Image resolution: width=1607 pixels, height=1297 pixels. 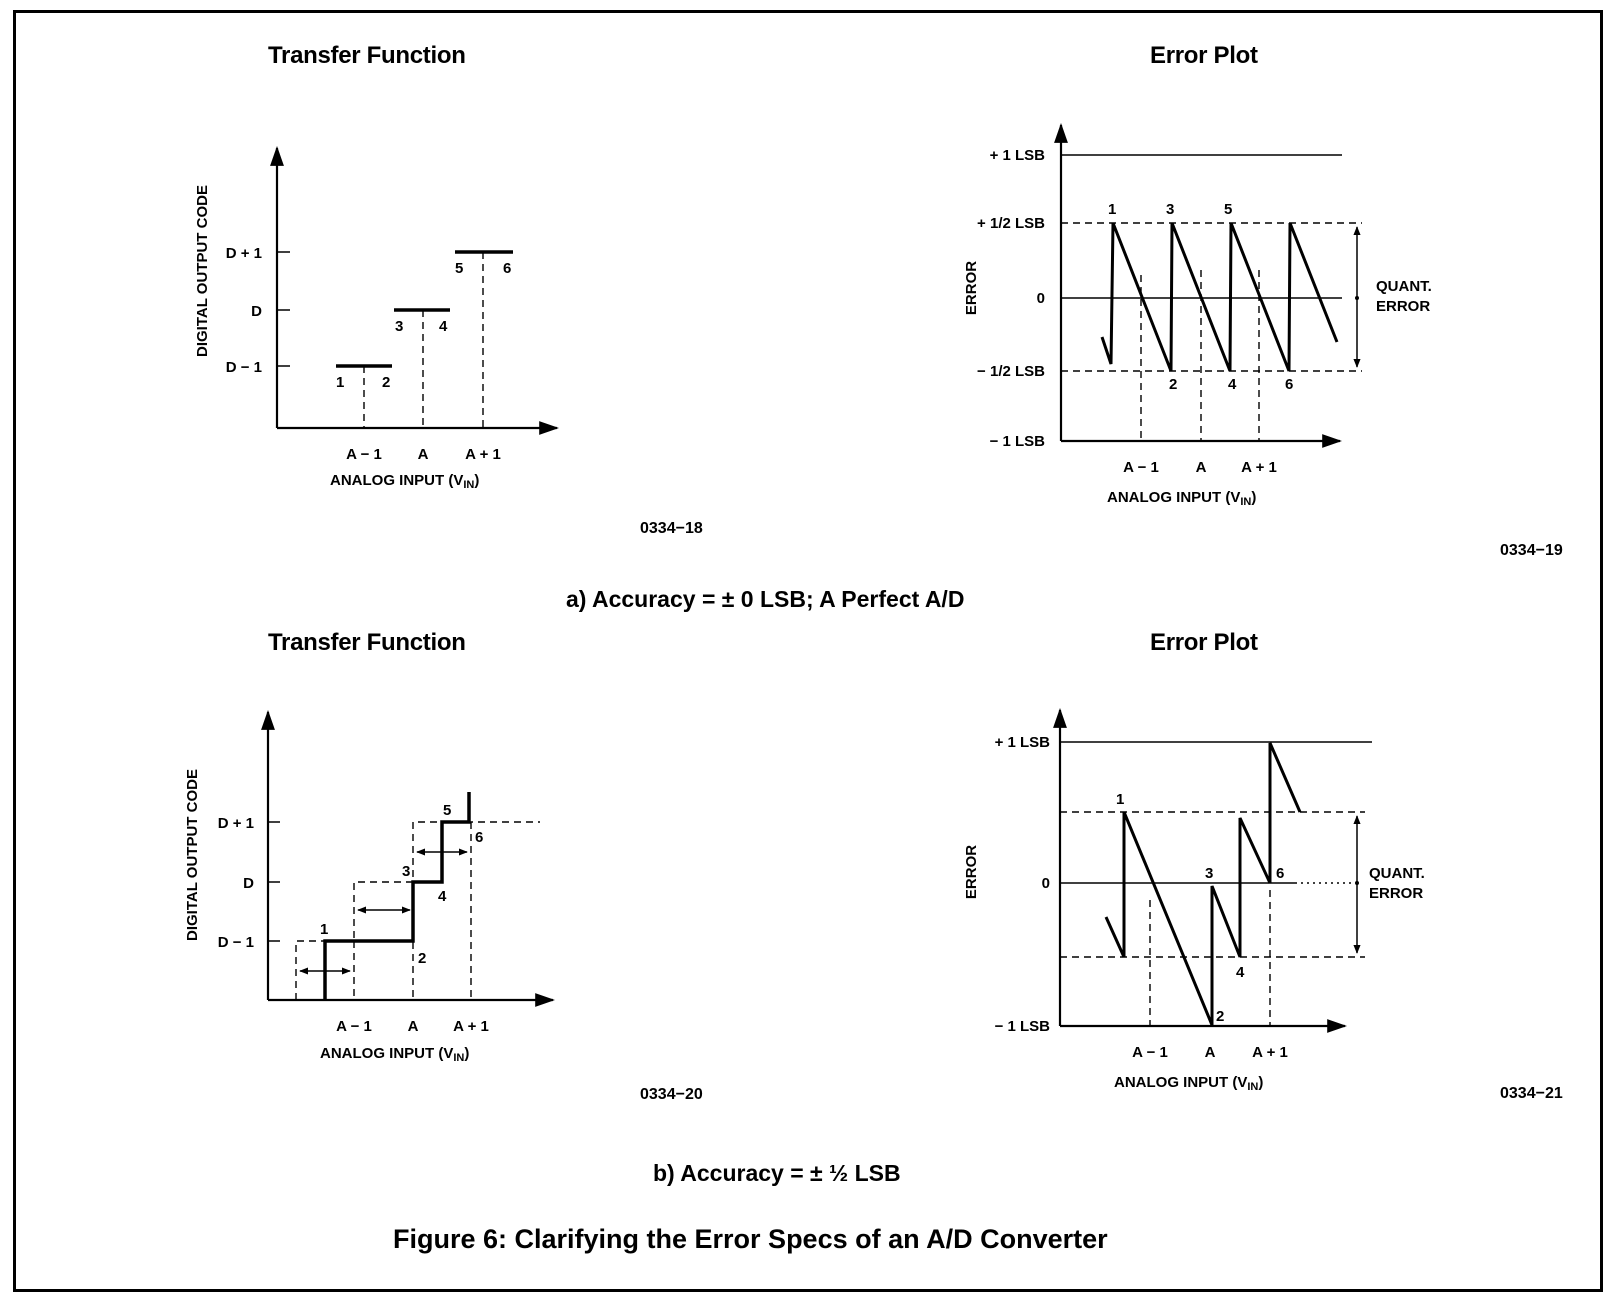 What do you see at coordinates (1204, 642) in the screenshot?
I see `panel-b-error-title: Error Plot` at bounding box center [1204, 642].